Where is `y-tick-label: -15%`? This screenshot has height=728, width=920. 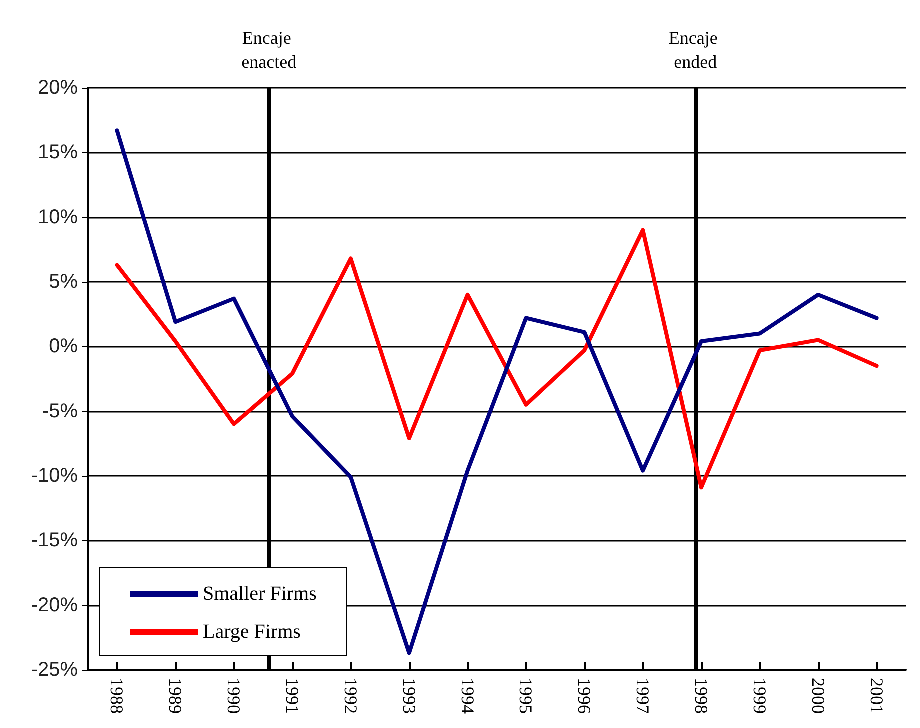 y-tick-label: -15% is located at coordinates (54, 541).